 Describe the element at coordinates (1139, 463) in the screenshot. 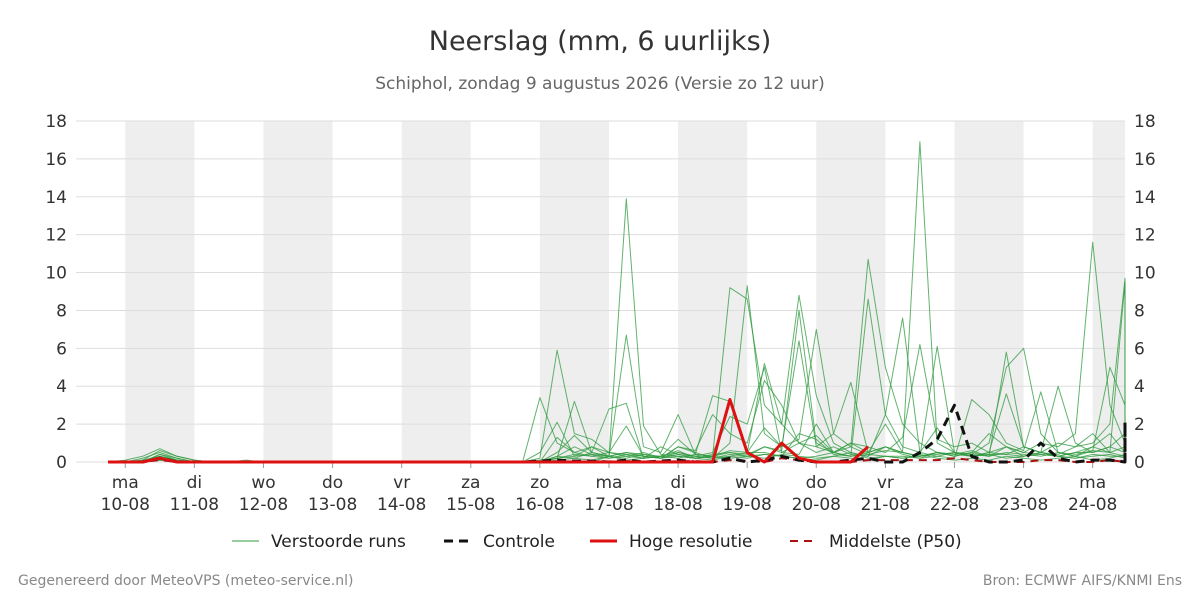

I see `y-tick-right: 0` at that location.